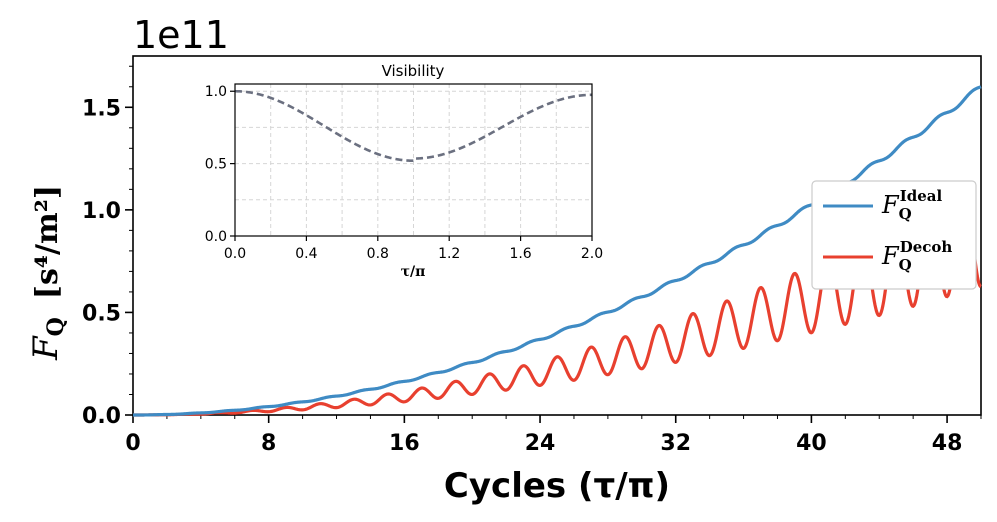  What do you see at coordinates (404, 443) in the screenshot?
I see `main-x-tick-label: 16` at bounding box center [404, 443].